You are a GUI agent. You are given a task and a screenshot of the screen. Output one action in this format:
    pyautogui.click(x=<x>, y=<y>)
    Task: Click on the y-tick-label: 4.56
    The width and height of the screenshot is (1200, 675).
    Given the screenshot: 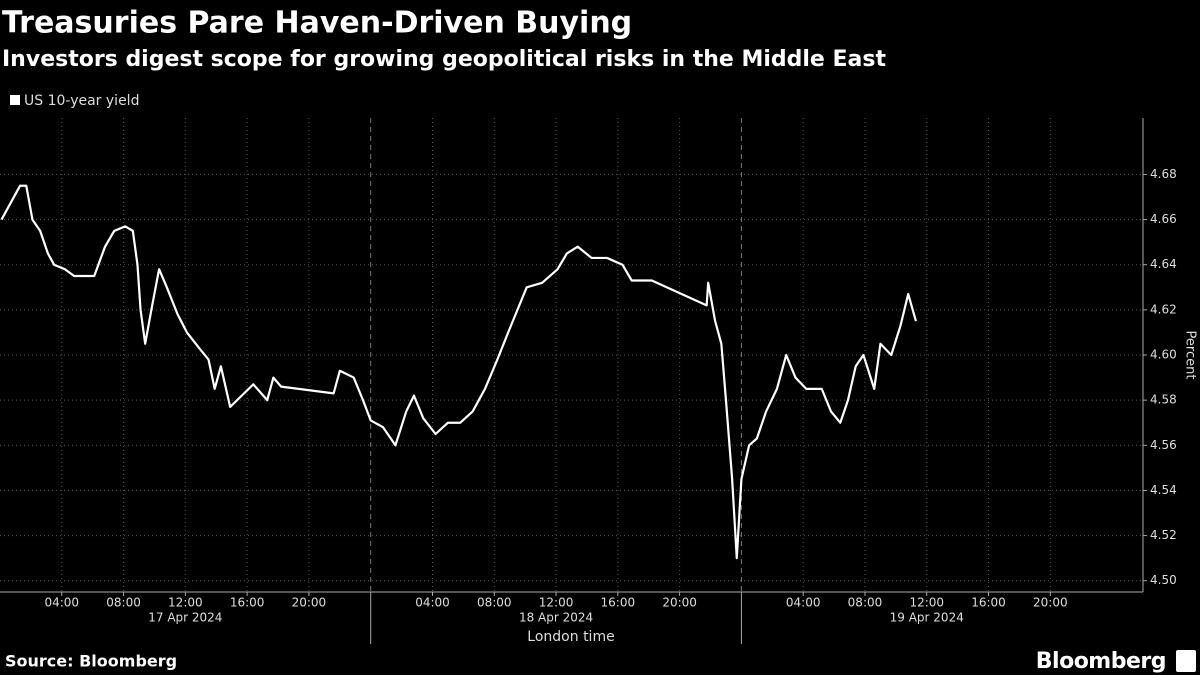 What is the action you would take?
    pyautogui.click(x=1163, y=445)
    